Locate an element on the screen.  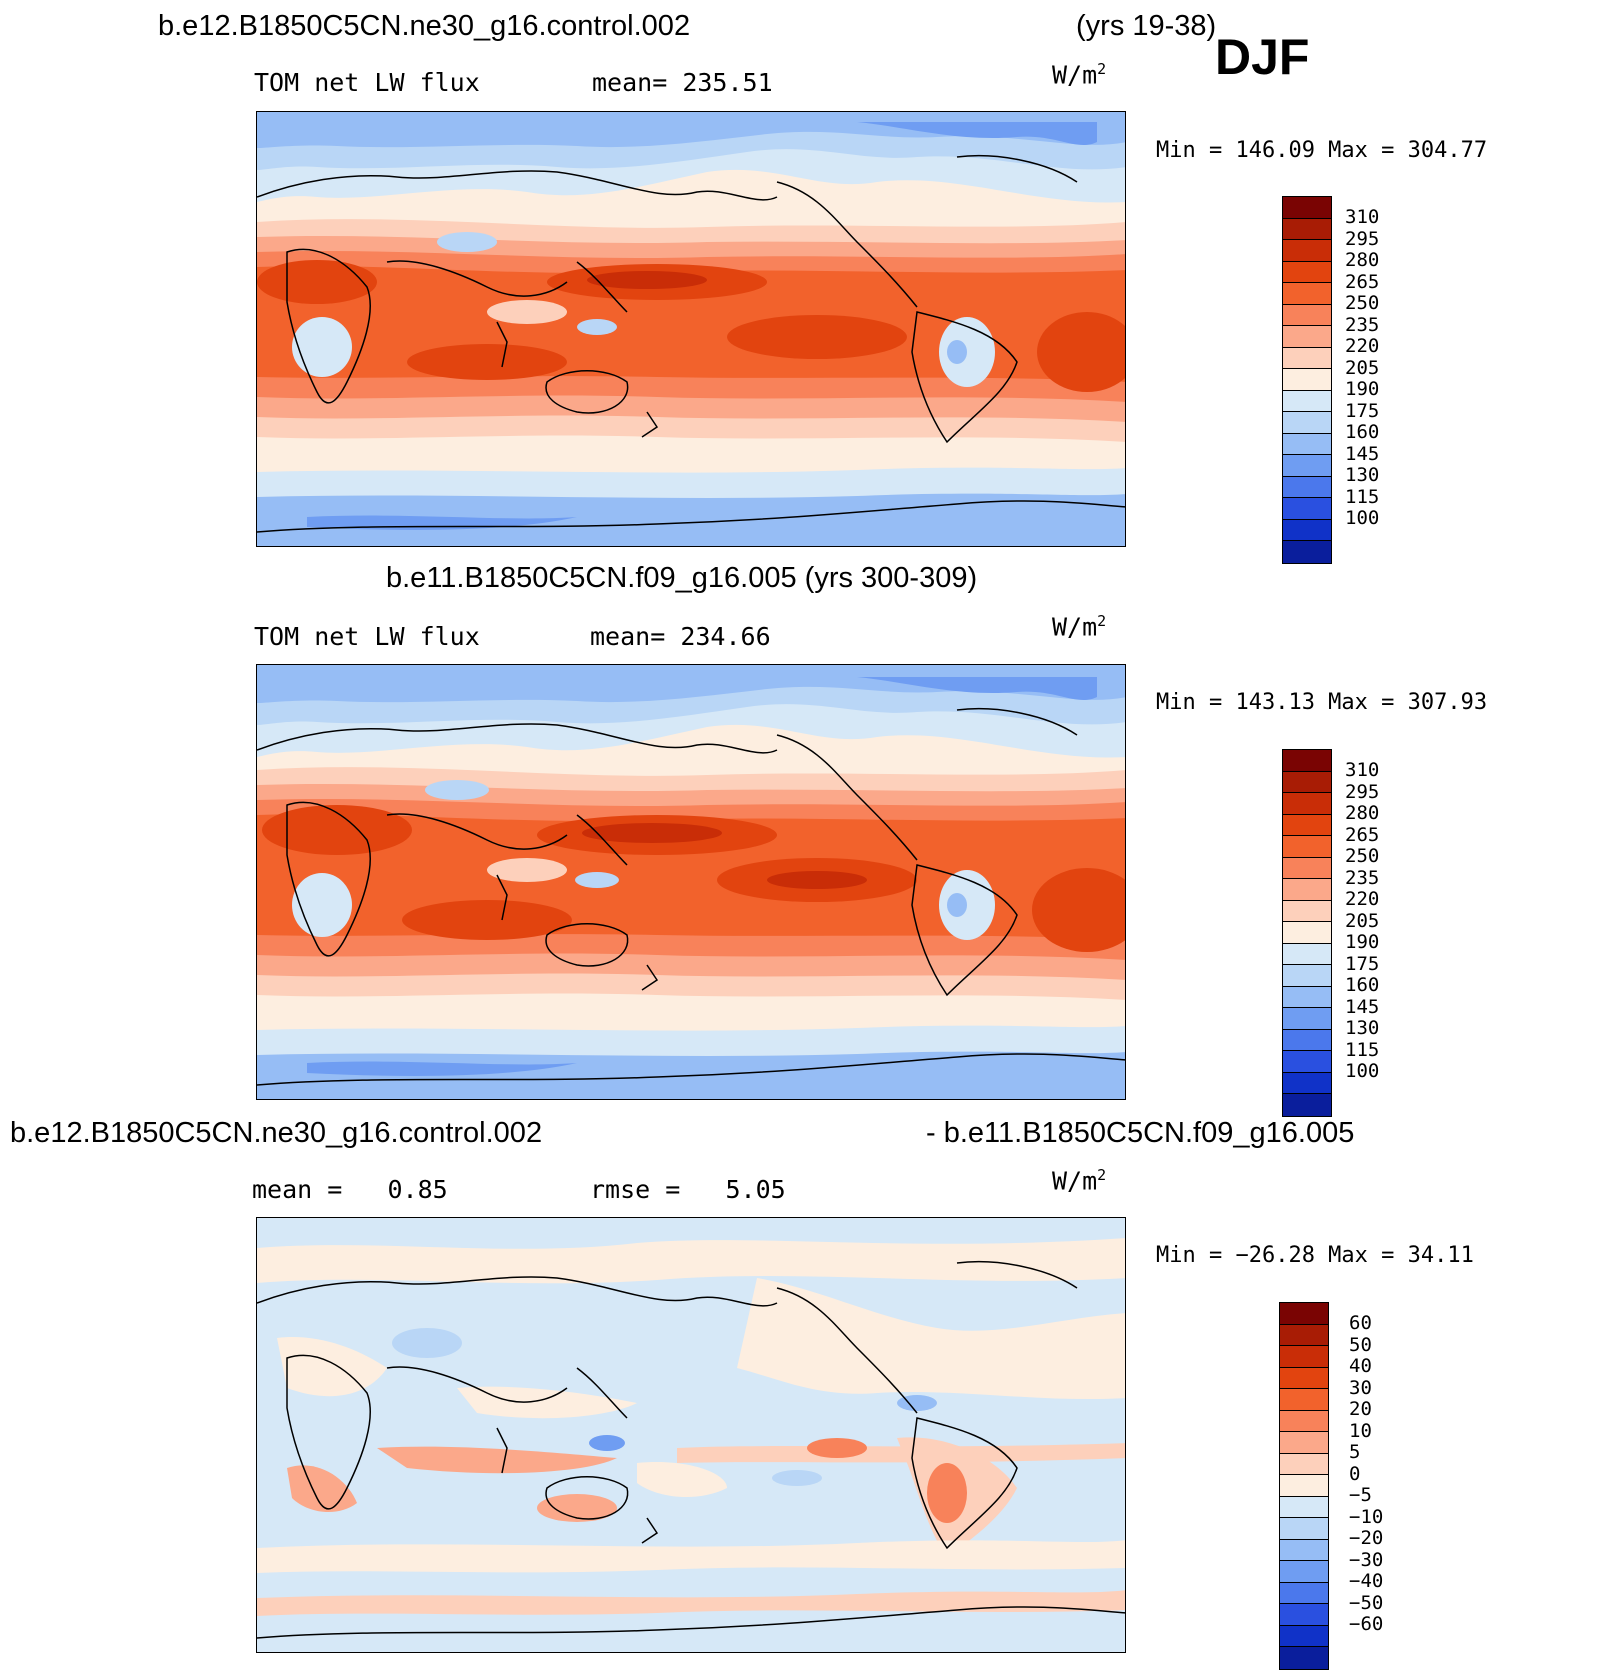
panel3-rmse: rmse = 5.05 is located at coordinates (688, 1189).